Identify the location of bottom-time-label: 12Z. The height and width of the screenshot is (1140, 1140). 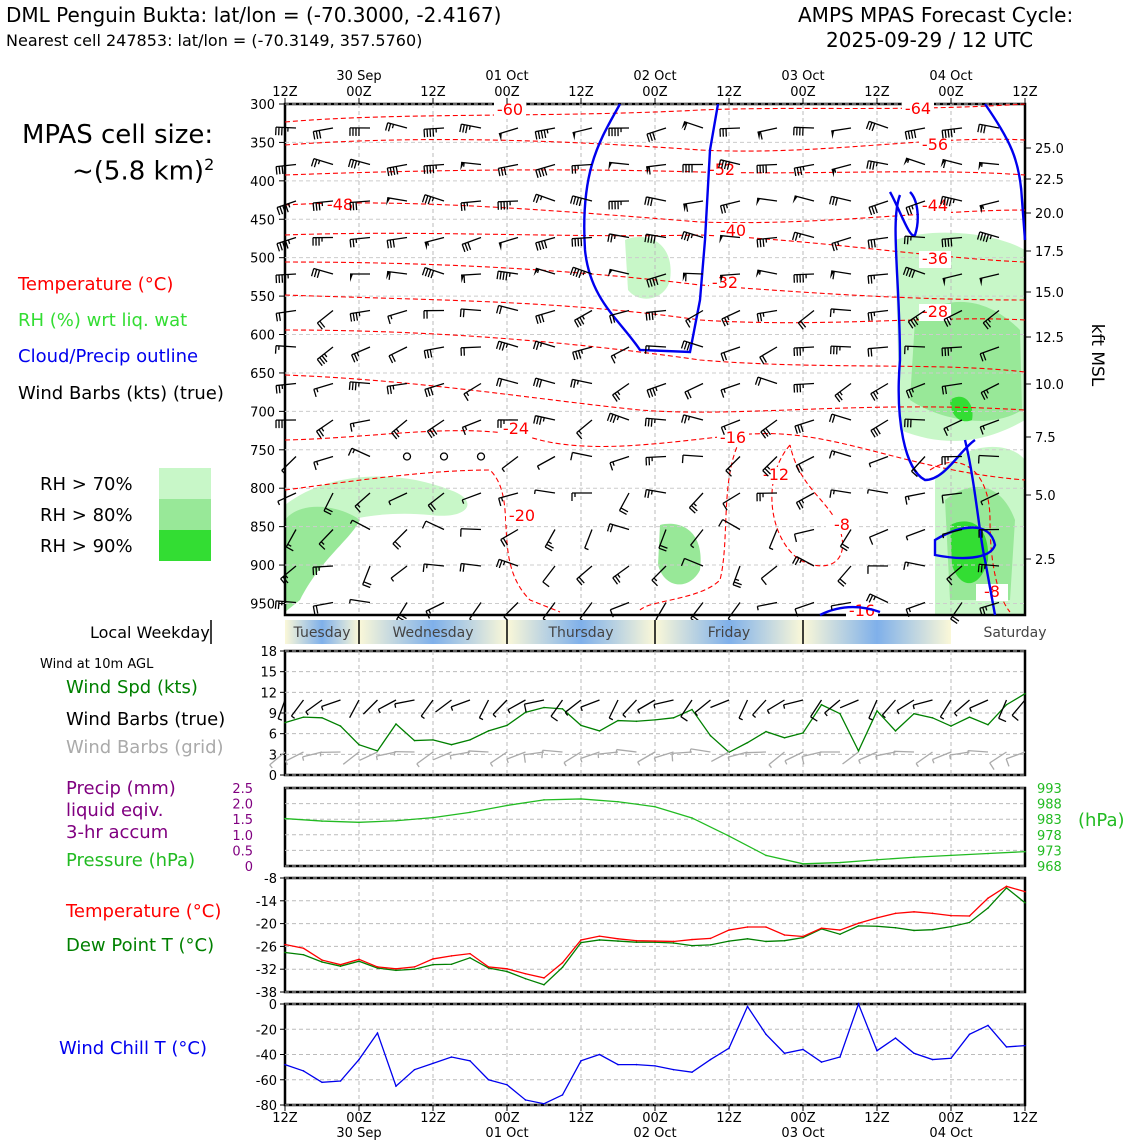
(1025, 1118).